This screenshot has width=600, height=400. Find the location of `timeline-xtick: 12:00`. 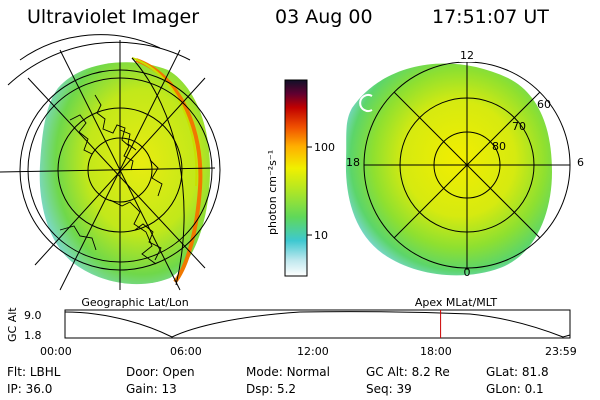

timeline-xtick: 12:00 is located at coordinates (313, 351).